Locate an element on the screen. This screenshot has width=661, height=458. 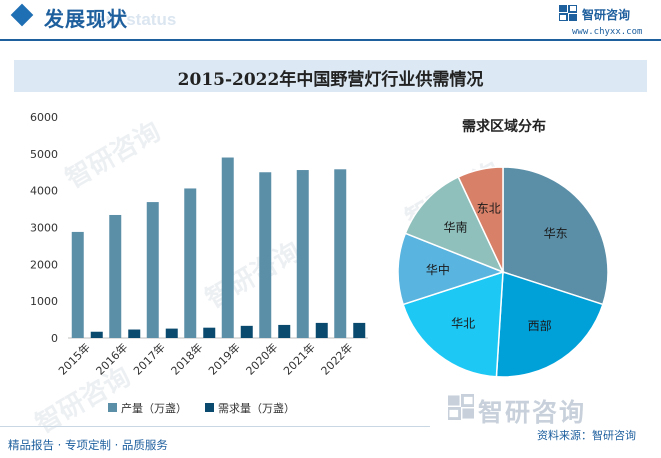
x-tick-label: 2017年 is located at coordinates (148, 358).